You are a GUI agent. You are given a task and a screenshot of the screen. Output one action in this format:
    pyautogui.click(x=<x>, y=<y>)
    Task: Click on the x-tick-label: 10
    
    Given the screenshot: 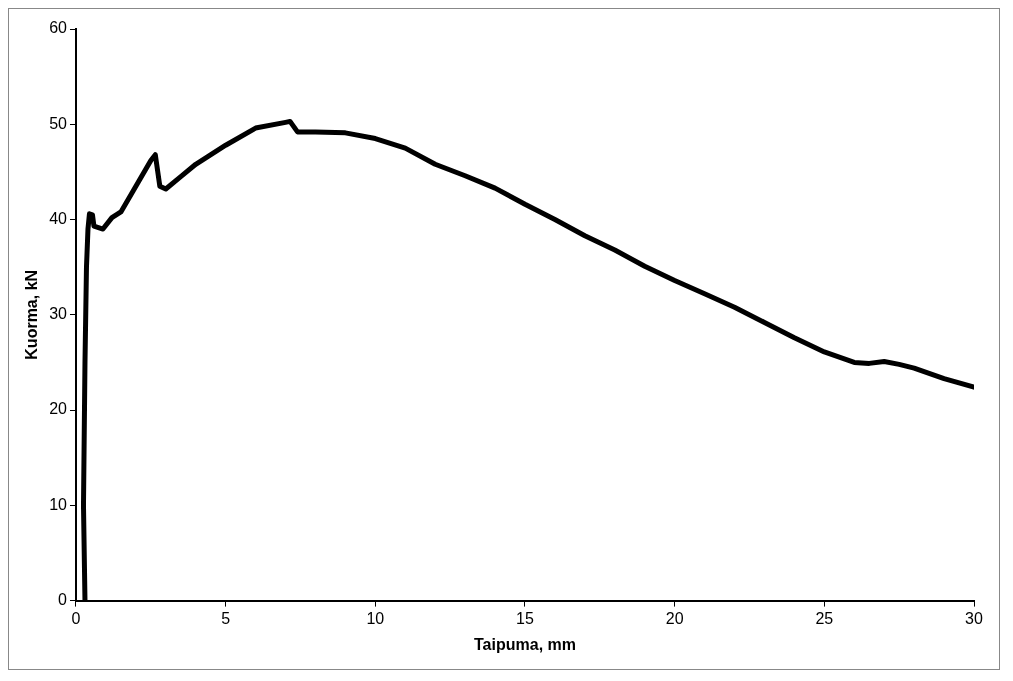 What is the action you would take?
    pyautogui.click(x=375, y=618)
    